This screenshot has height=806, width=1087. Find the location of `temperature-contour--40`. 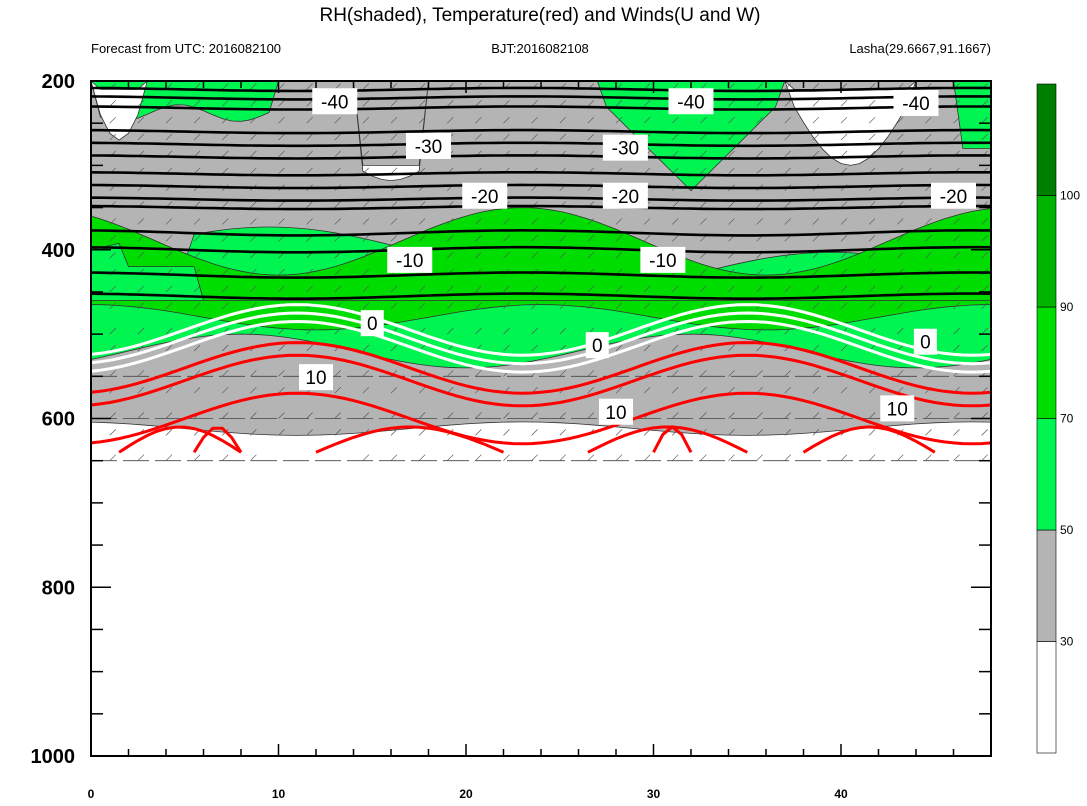

temperature-contour--40 is located at coordinates (540, 98).